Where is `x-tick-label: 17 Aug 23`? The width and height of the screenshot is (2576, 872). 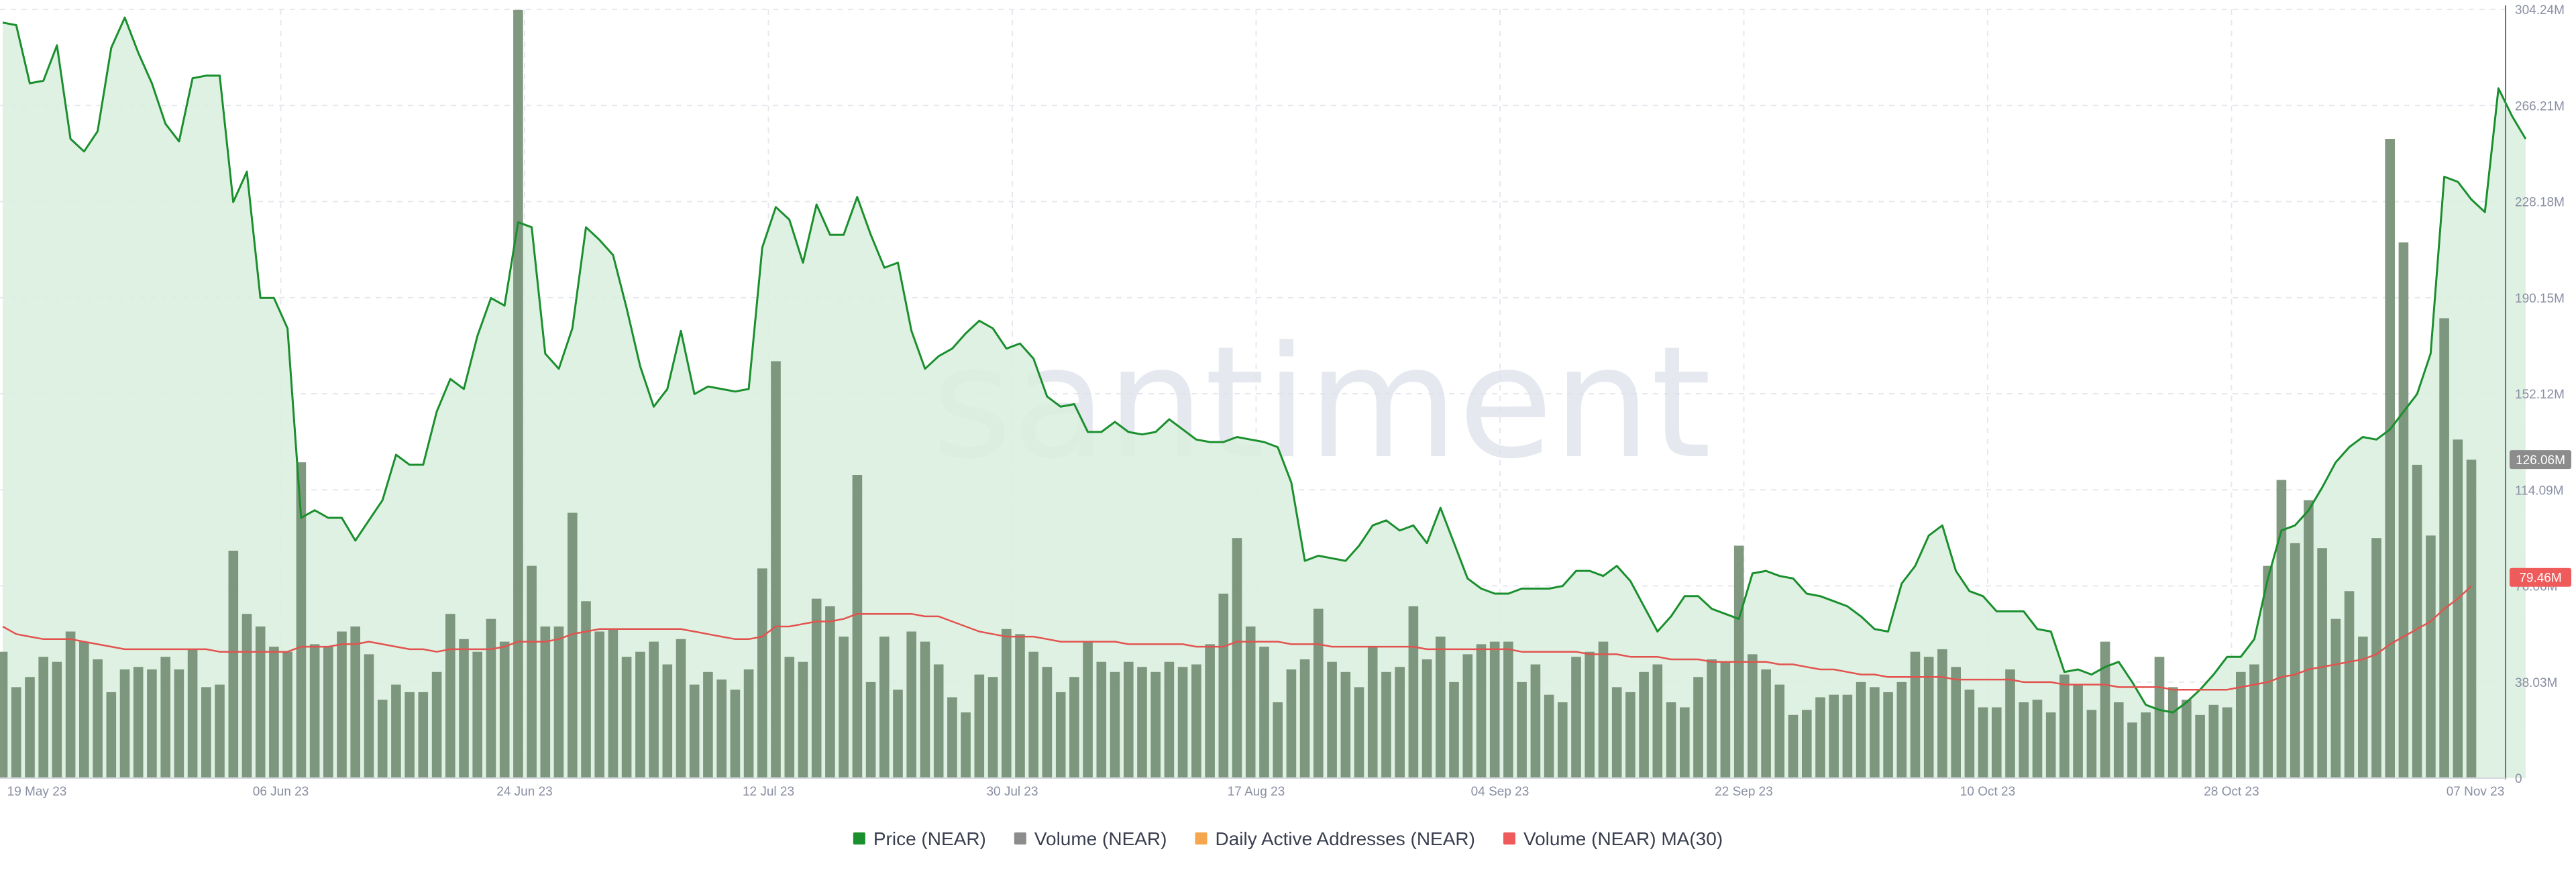
x-tick-label: 17 Aug 23 is located at coordinates (1256, 792).